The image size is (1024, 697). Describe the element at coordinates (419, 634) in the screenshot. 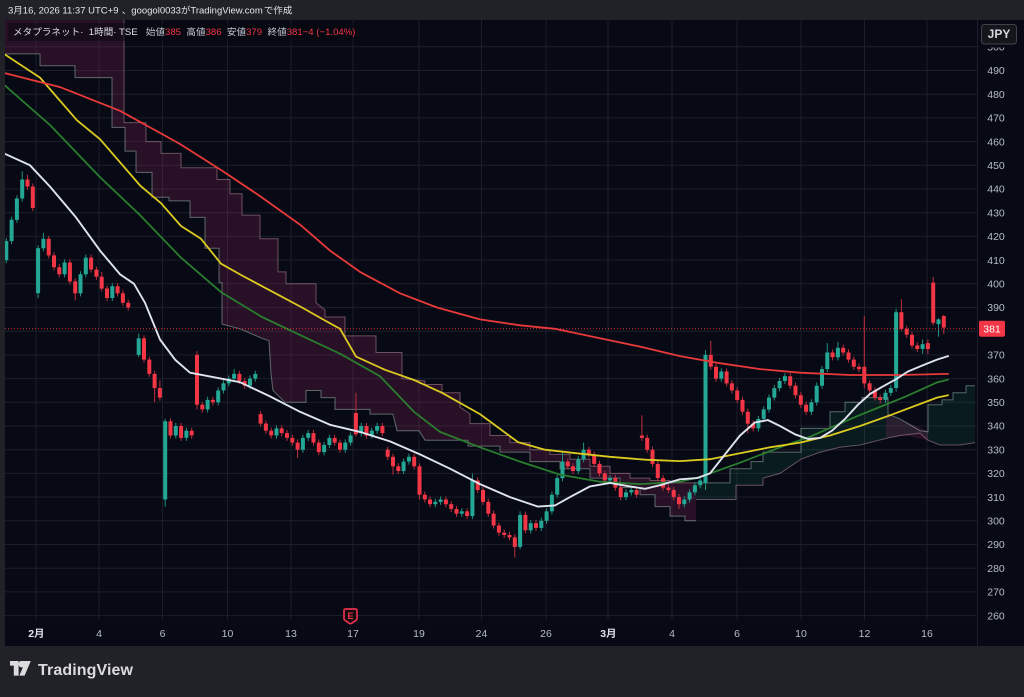

I see `svg-text: 19` at that location.